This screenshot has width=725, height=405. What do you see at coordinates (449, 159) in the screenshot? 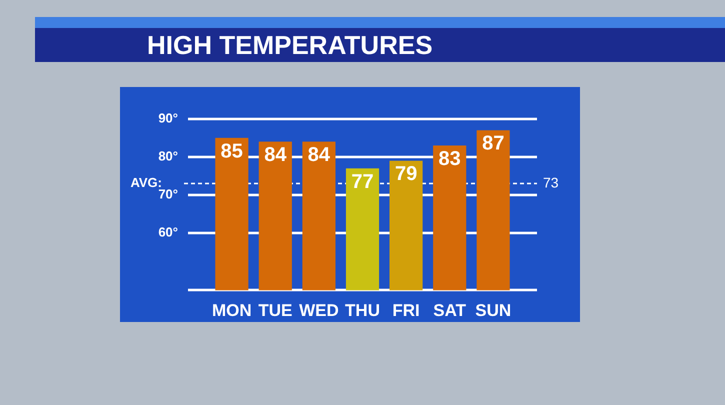
I see `data-label: 83` at bounding box center [449, 159].